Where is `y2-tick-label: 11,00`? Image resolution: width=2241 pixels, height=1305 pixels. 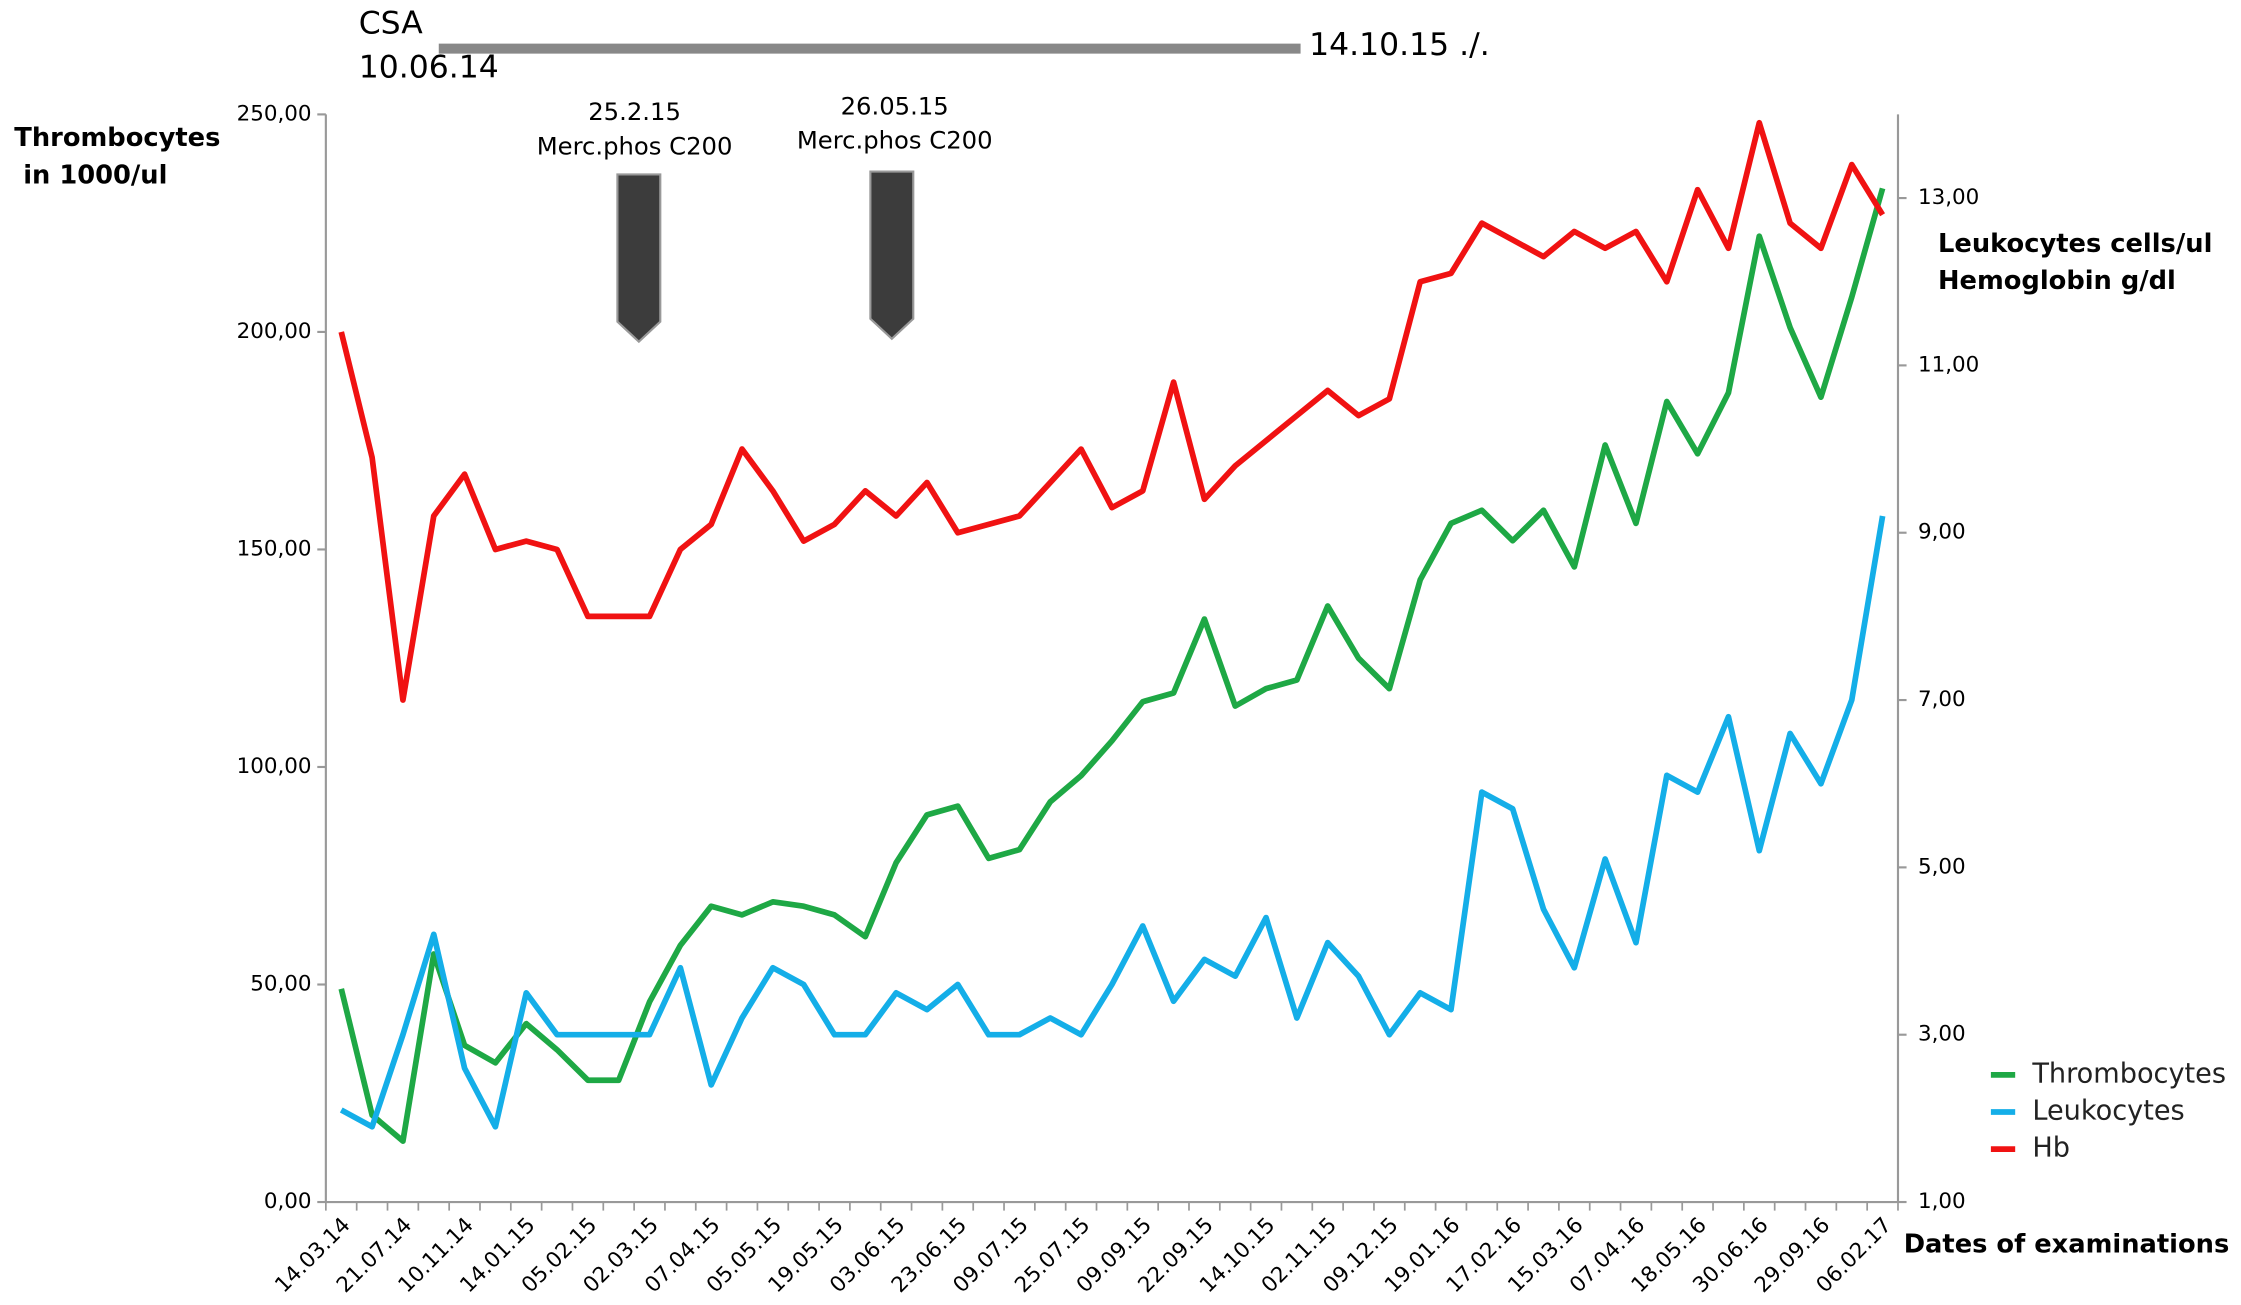 y2-tick-label: 11,00 is located at coordinates (1948, 364).